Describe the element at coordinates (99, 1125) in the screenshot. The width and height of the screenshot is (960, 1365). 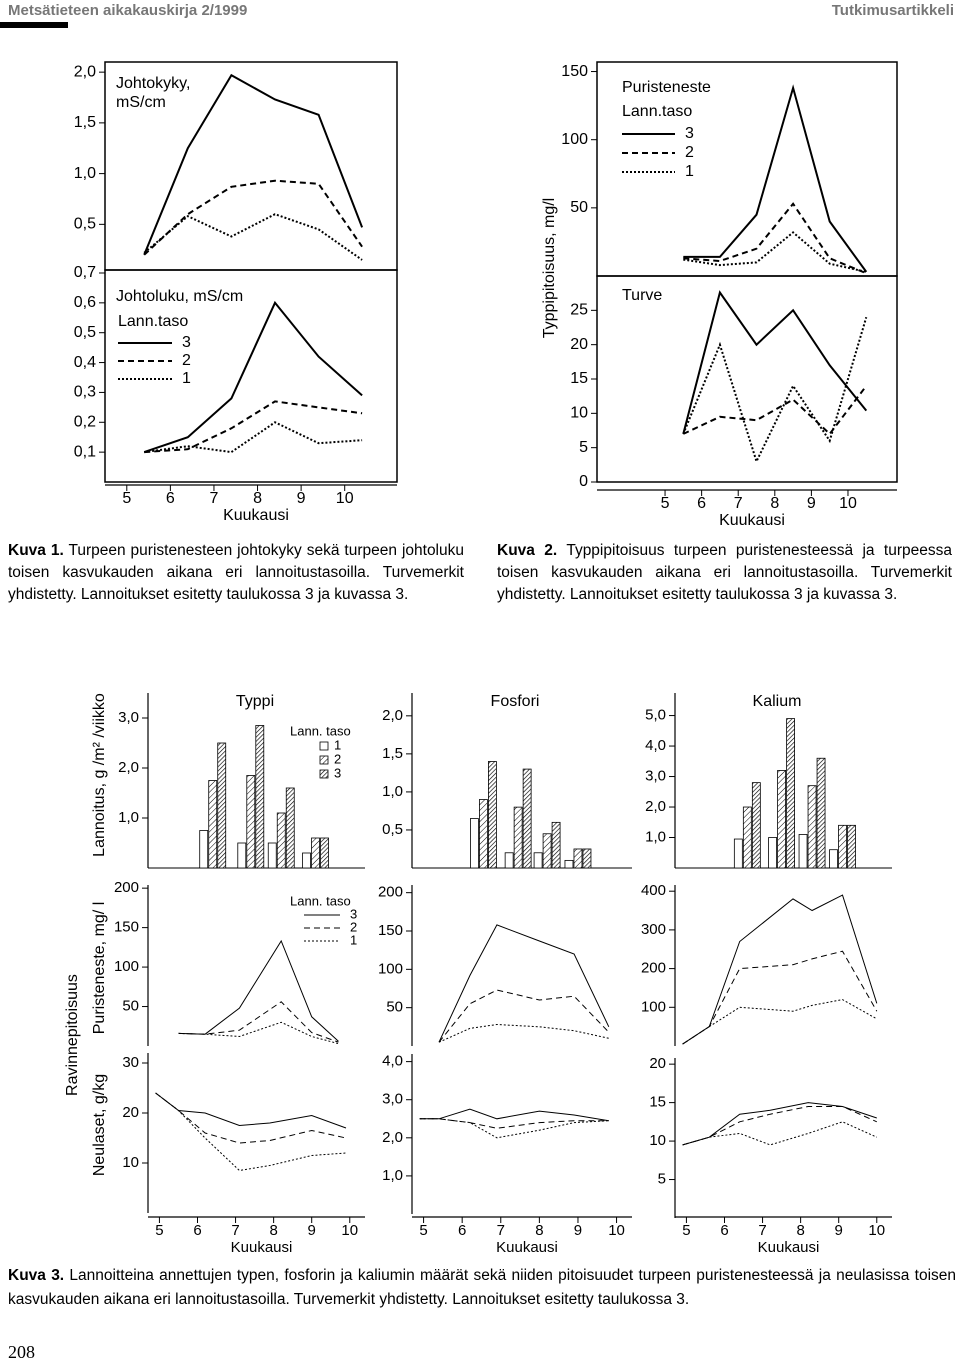
I see `y-axis-label: Neulaset, g/kg` at that location.